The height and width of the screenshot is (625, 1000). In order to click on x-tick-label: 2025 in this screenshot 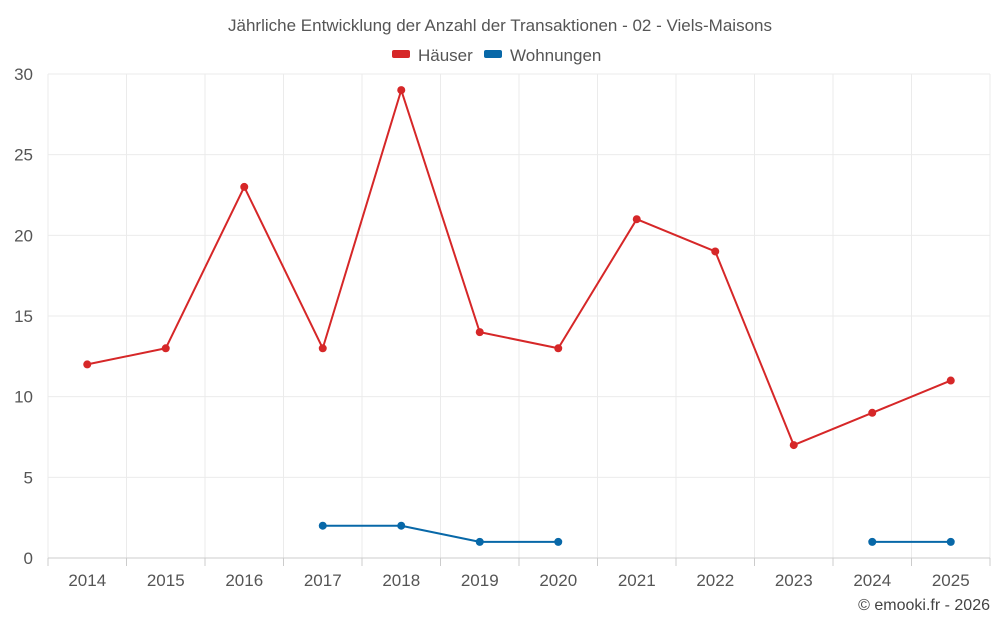, I will do `click(951, 580)`.